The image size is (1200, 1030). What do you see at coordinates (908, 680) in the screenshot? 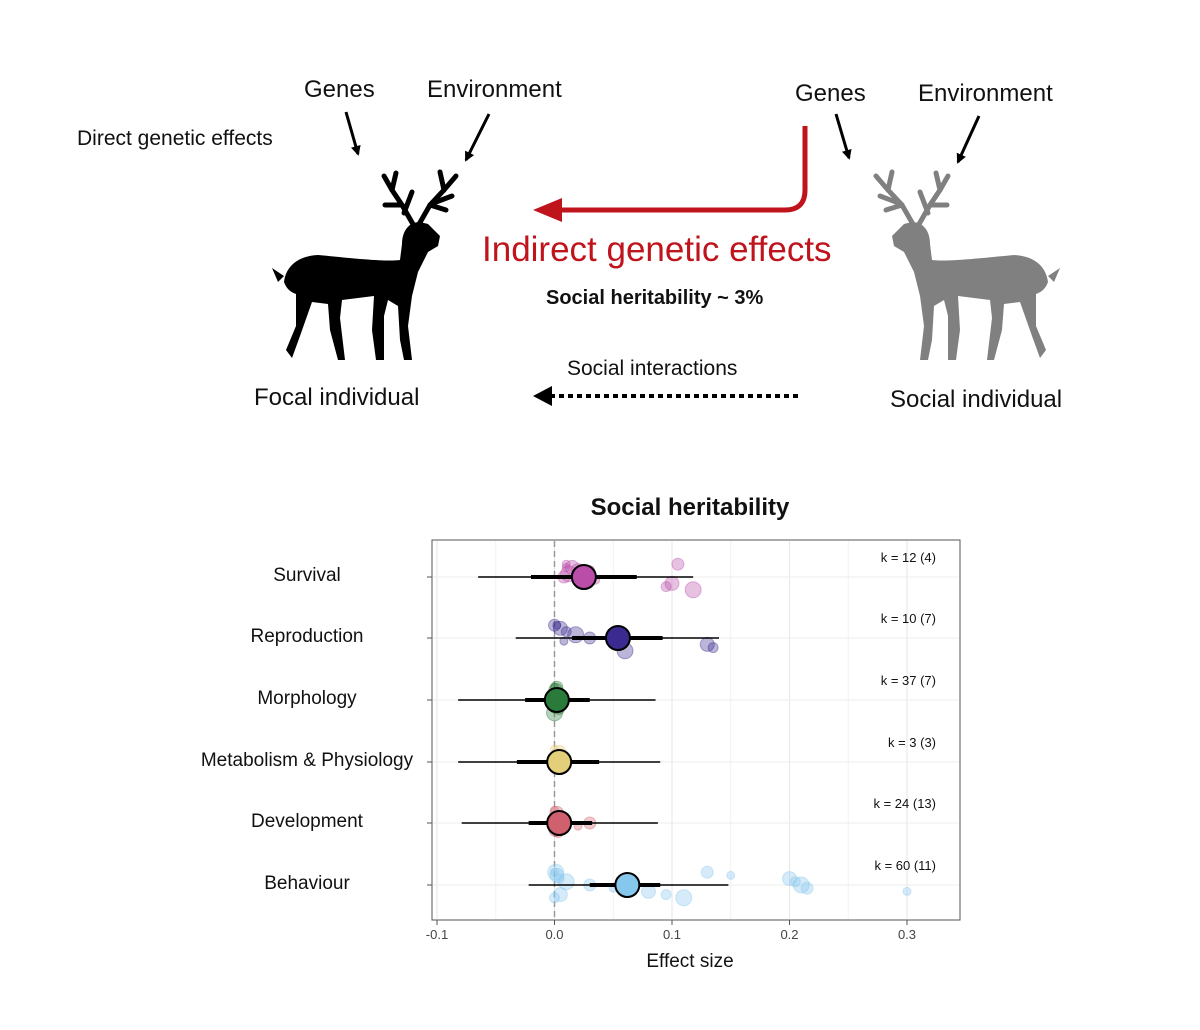
I see `k-label: k = 37 (7)` at bounding box center [908, 680].